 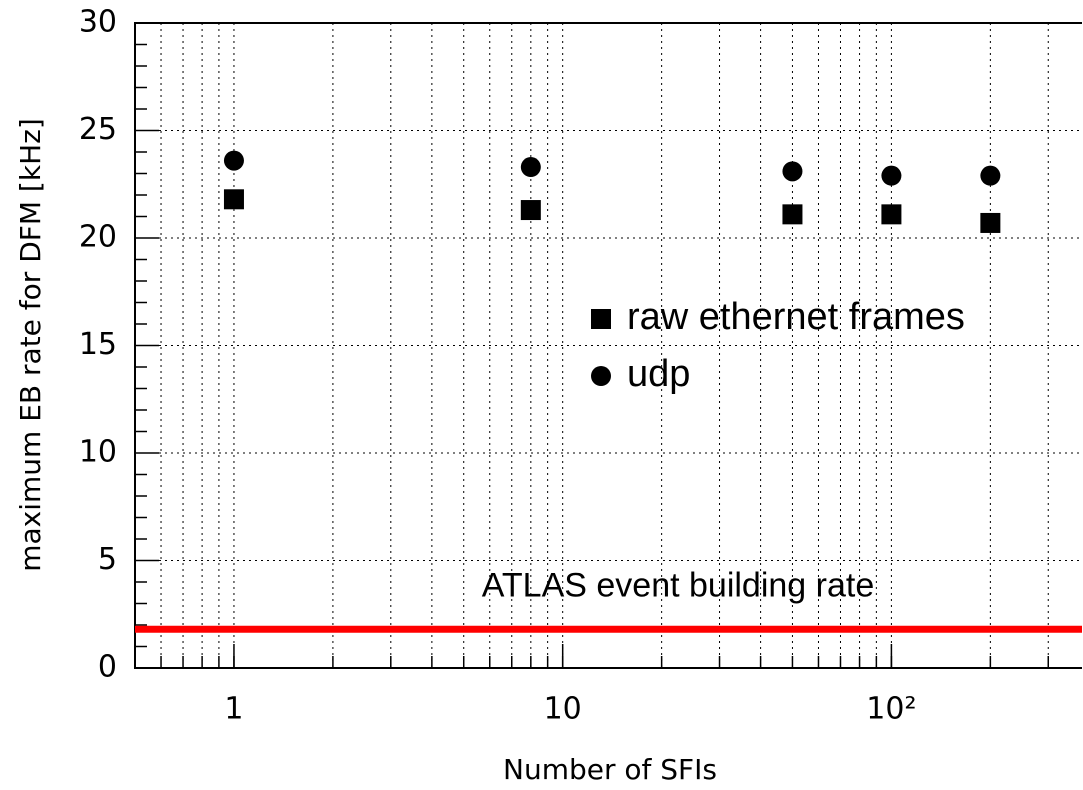 I want to click on x-tick-label: 10, so click(x=563, y=709).